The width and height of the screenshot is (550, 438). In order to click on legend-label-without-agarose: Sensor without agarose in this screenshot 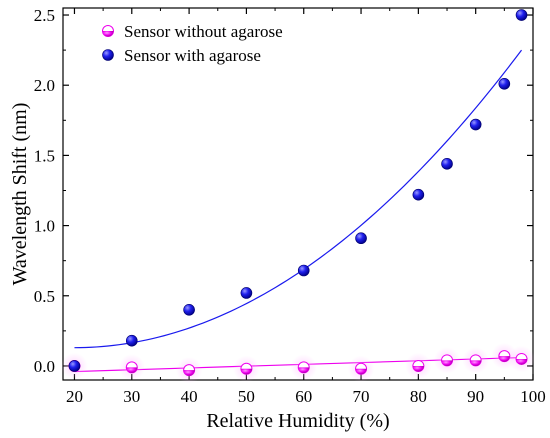, I will do `click(203, 31)`.